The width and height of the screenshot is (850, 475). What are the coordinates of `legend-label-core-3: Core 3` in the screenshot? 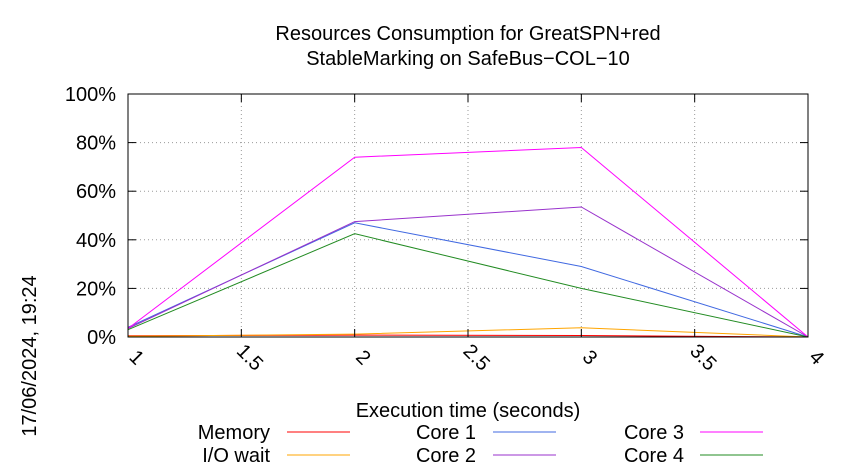 It's located at (654, 433).